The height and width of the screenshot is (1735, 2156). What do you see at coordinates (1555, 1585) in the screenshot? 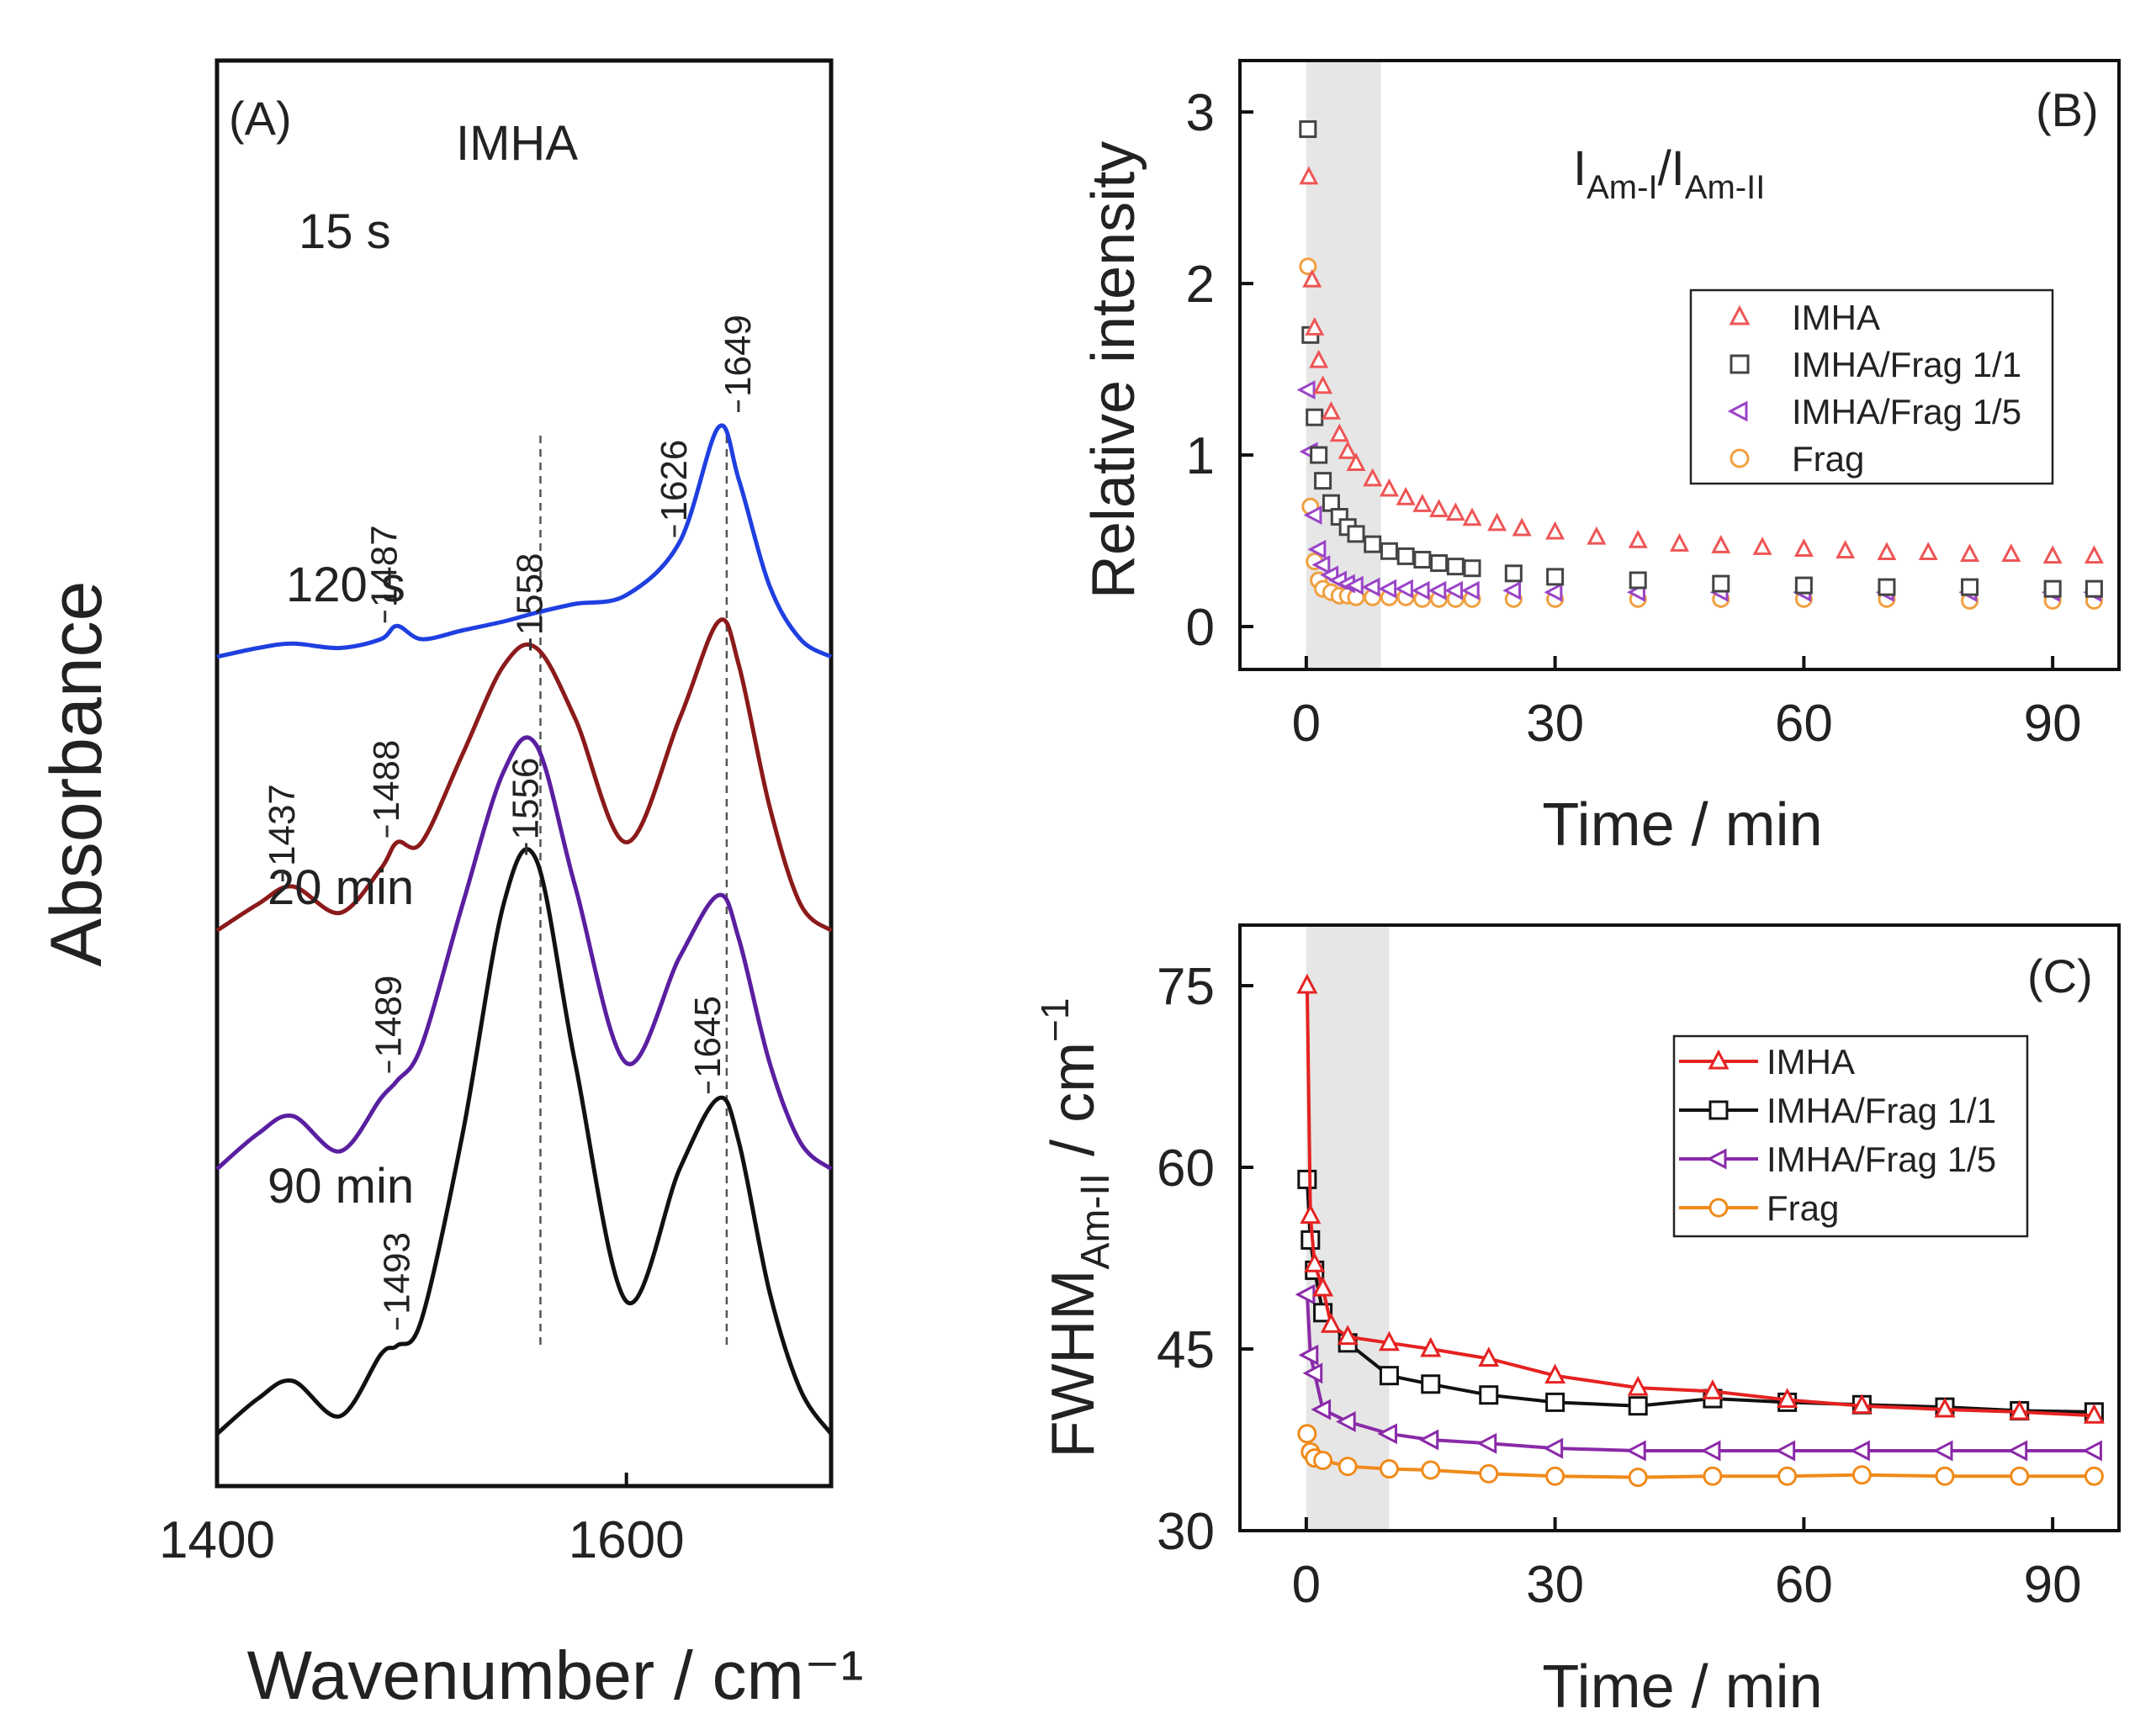
I see `x-tick-label: 30` at bounding box center [1555, 1585].